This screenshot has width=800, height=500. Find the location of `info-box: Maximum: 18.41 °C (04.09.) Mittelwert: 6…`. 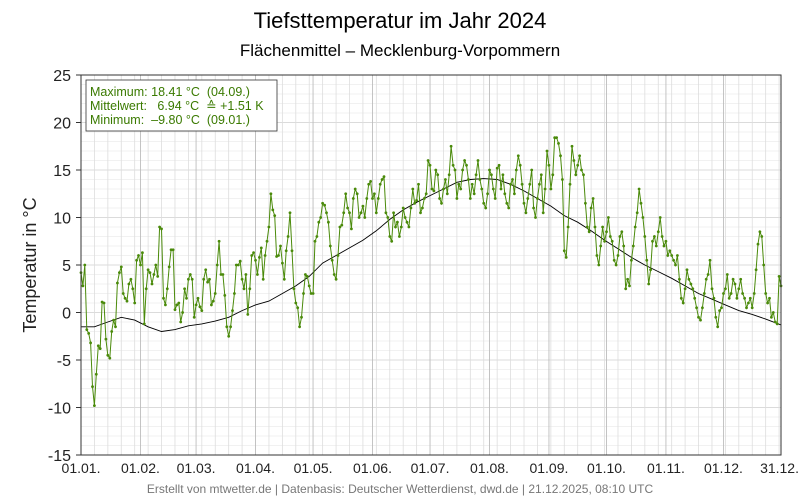

info-box: Maximum: 18.41 °C (04.09.) Mittelwert: 6… is located at coordinates (181, 105).